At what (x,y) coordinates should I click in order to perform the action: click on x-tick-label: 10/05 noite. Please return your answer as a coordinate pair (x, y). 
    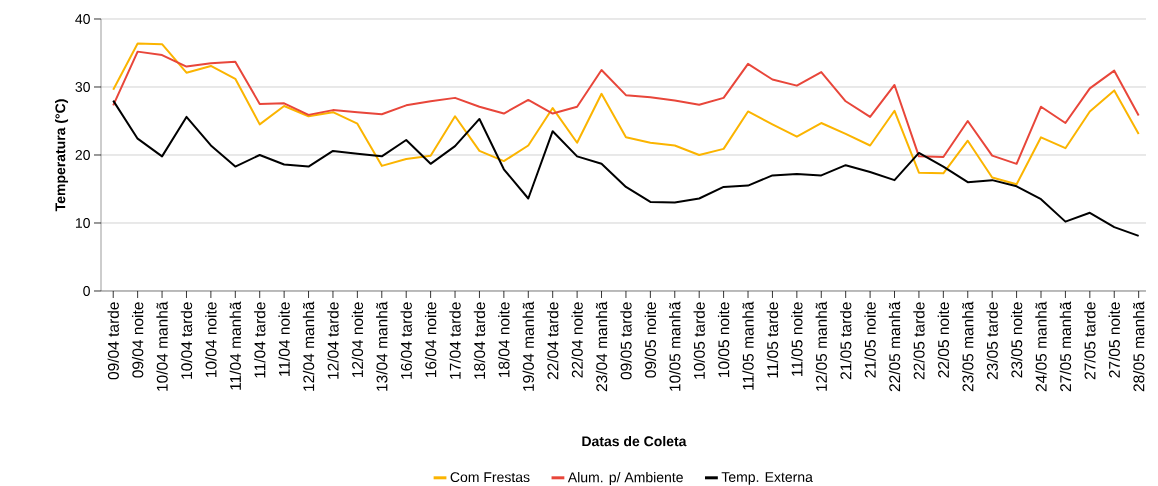
    Looking at the image, I should click on (723, 340).